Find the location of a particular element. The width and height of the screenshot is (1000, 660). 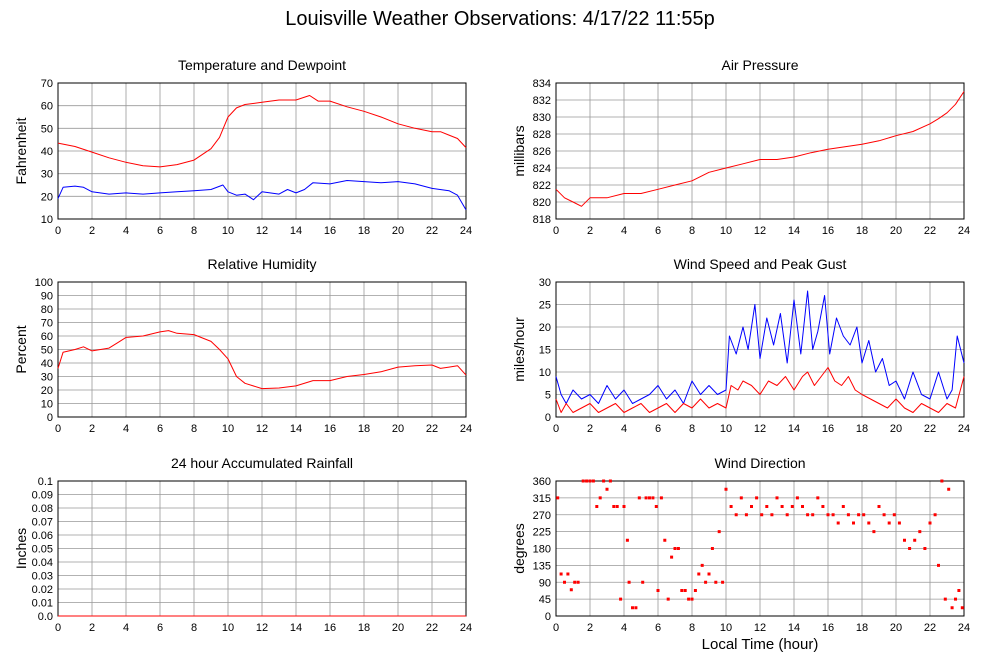

y-tick-label: 834 is located at coordinates (542, 84).